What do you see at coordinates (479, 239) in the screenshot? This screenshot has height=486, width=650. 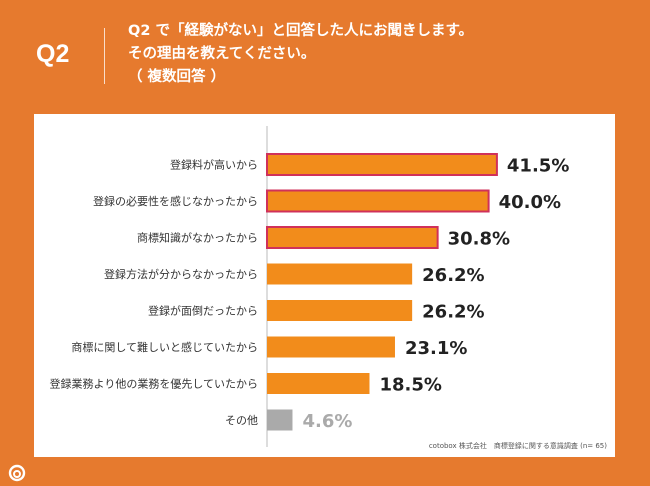 I see `value-label: 30.8%` at bounding box center [479, 239].